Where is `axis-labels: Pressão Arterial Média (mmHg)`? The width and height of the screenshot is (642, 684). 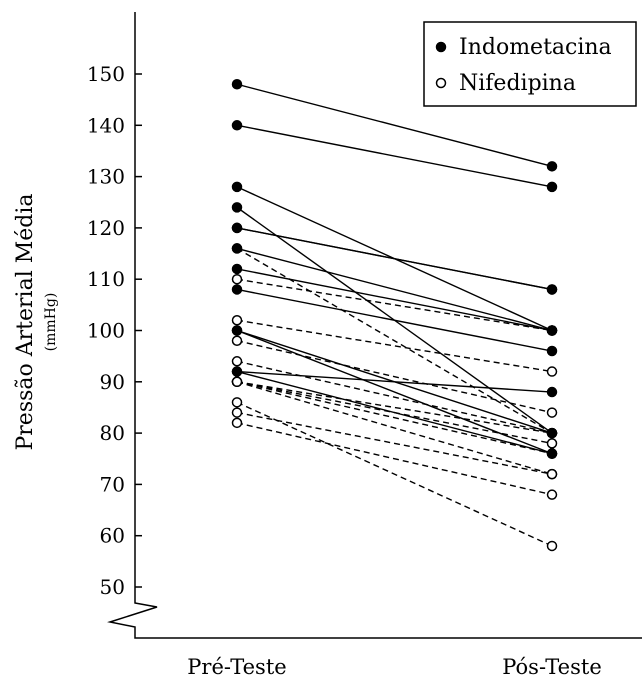
axis-labels: Pressão Arterial Média (mmHg) is located at coordinates (36, 321).